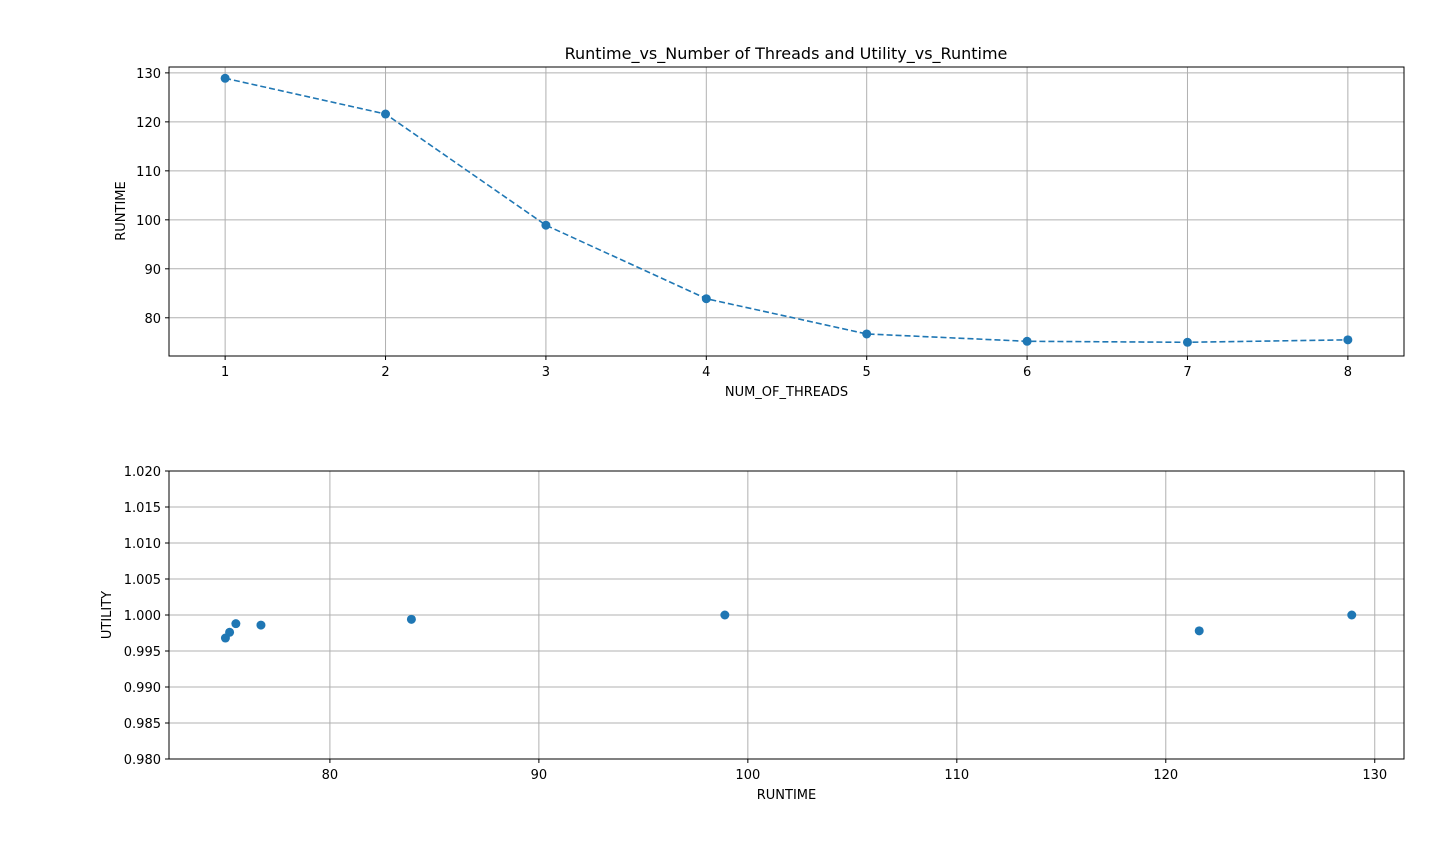  I want to click on top-y-tick-label: 80, so click(152, 319).